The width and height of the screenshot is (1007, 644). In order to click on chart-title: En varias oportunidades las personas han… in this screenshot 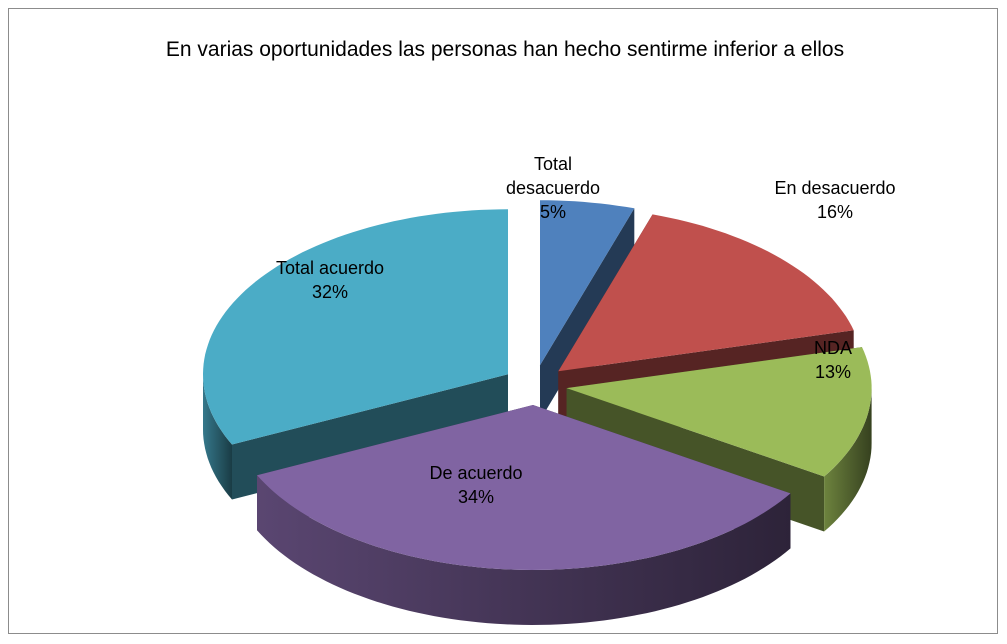, I will do `click(505, 49)`.